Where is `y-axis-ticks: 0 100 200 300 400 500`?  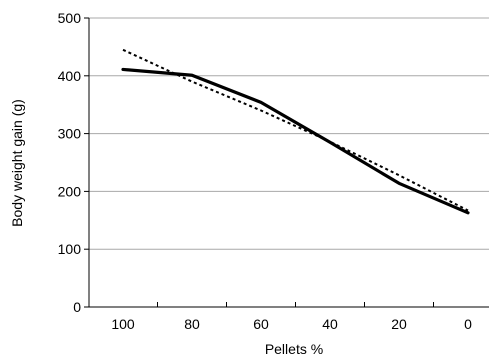
y-axis-ticks: 0 100 200 300 400 500 is located at coordinates (73, 162).